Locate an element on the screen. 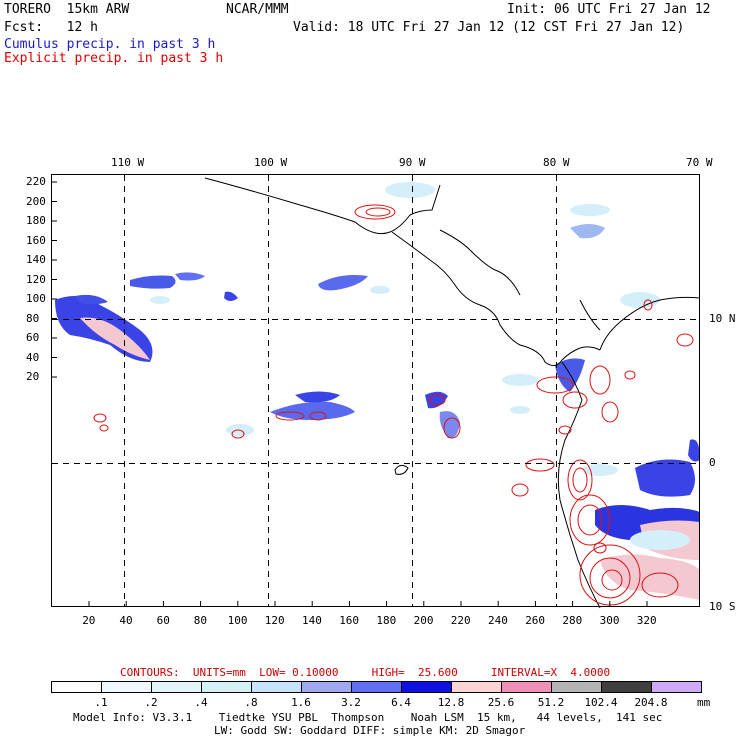  lon-label-110w: 110 W is located at coordinates (128, 162).